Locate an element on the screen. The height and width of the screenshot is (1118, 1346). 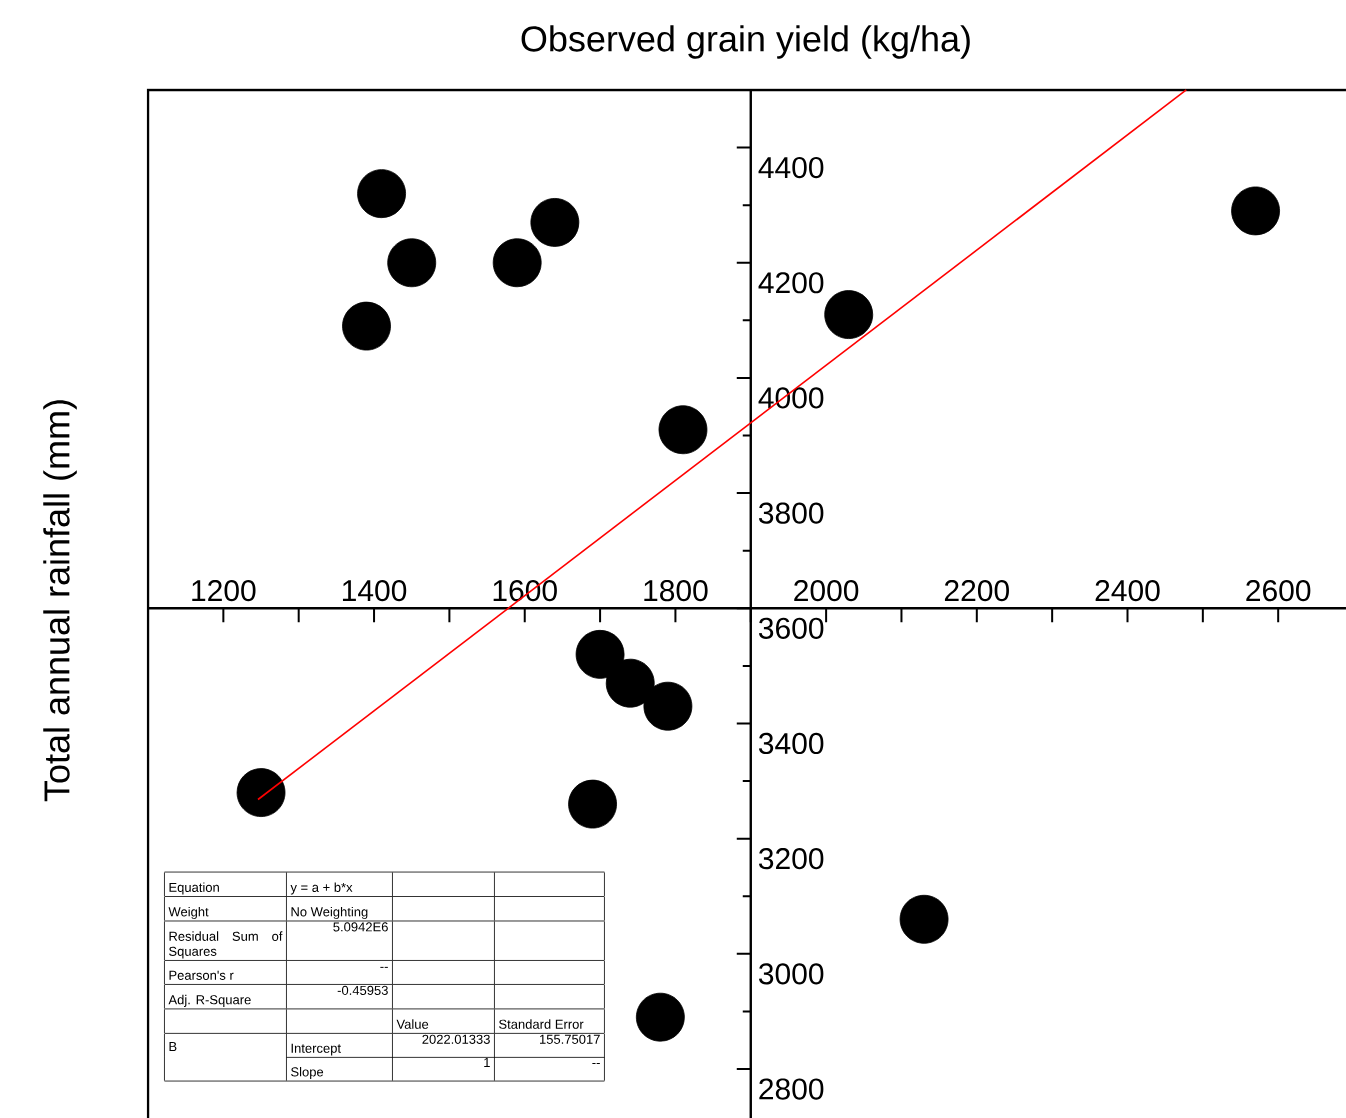
y-tick-label: 3600 is located at coordinates (791, 628).